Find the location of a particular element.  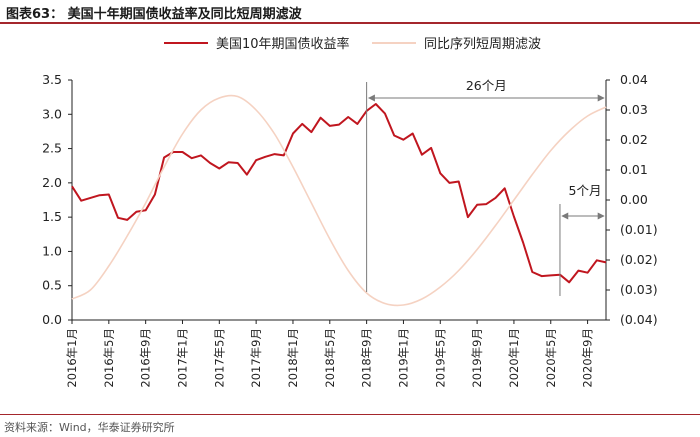

y-left-tick-label: 3.0 is located at coordinates (52, 113).